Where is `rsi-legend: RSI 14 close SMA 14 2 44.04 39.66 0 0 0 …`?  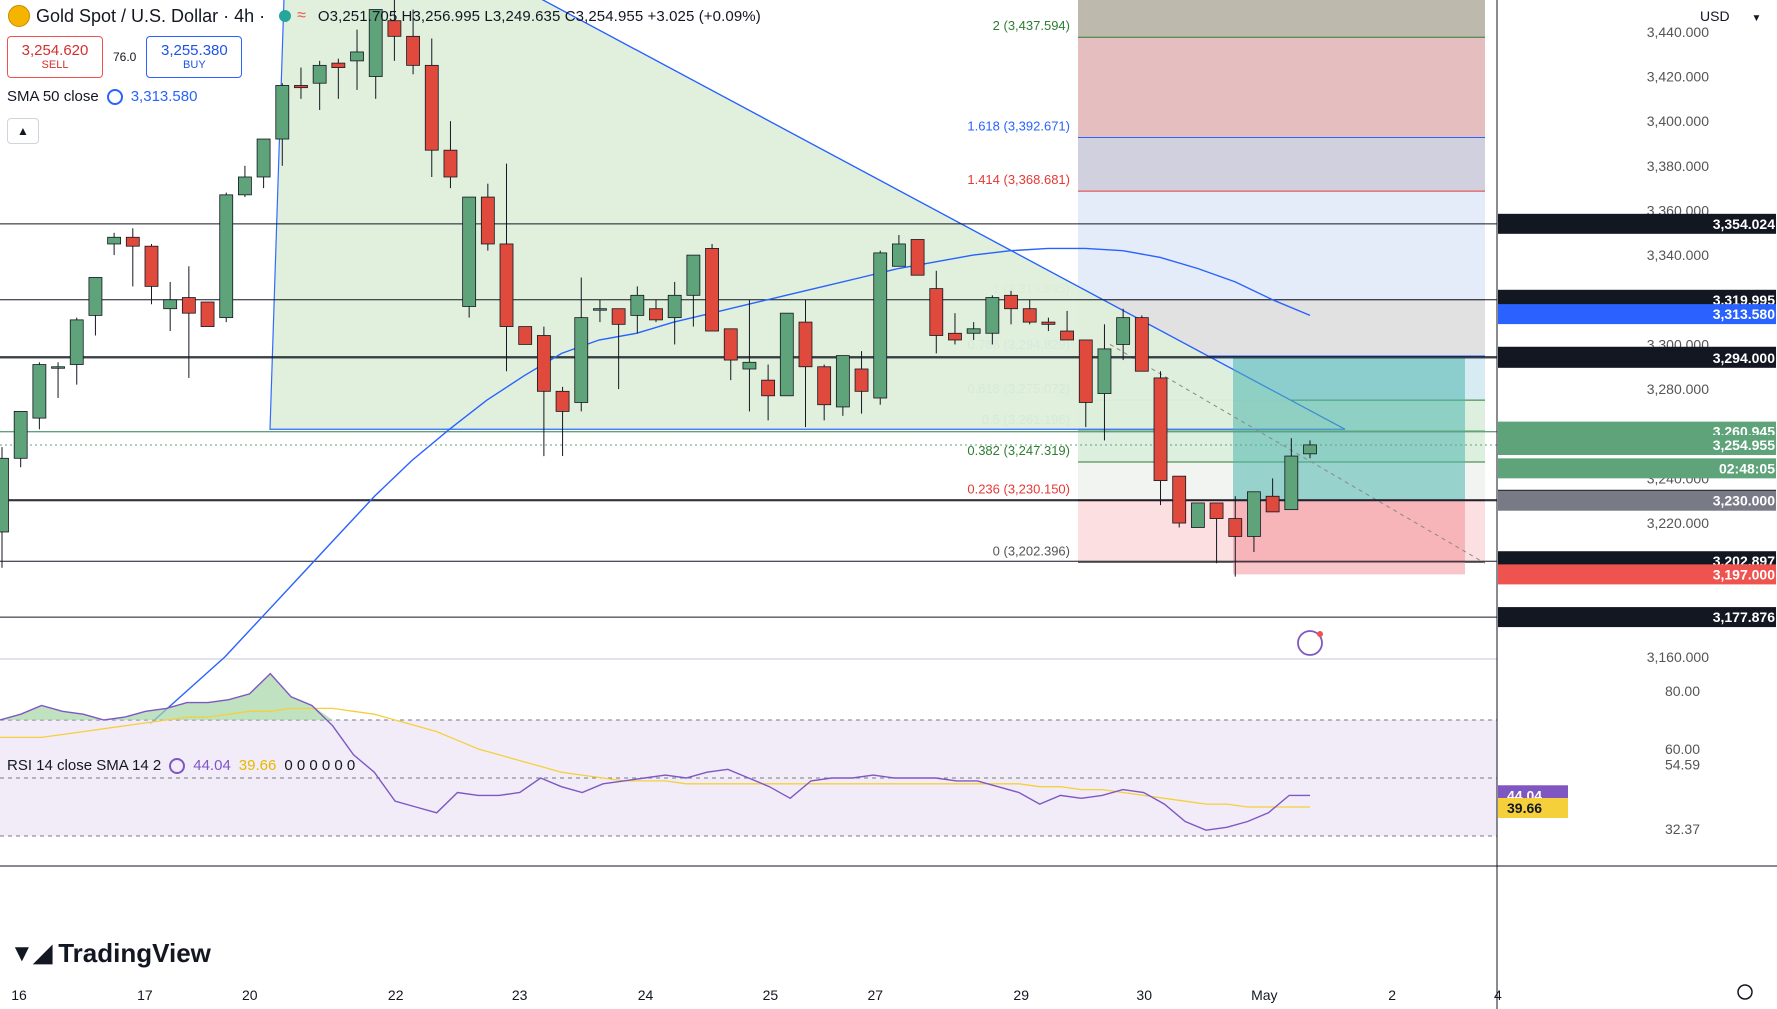 rsi-legend: RSI 14 close SMA 14 2 44.04 39.66 0 0 0 … is located at coordinates (181, 765).